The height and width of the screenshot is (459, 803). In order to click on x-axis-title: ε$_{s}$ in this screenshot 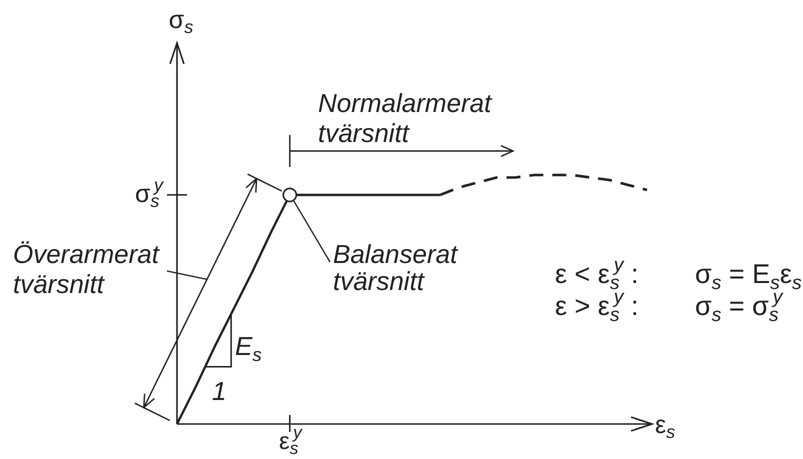, I will do `click(665, 426)`.